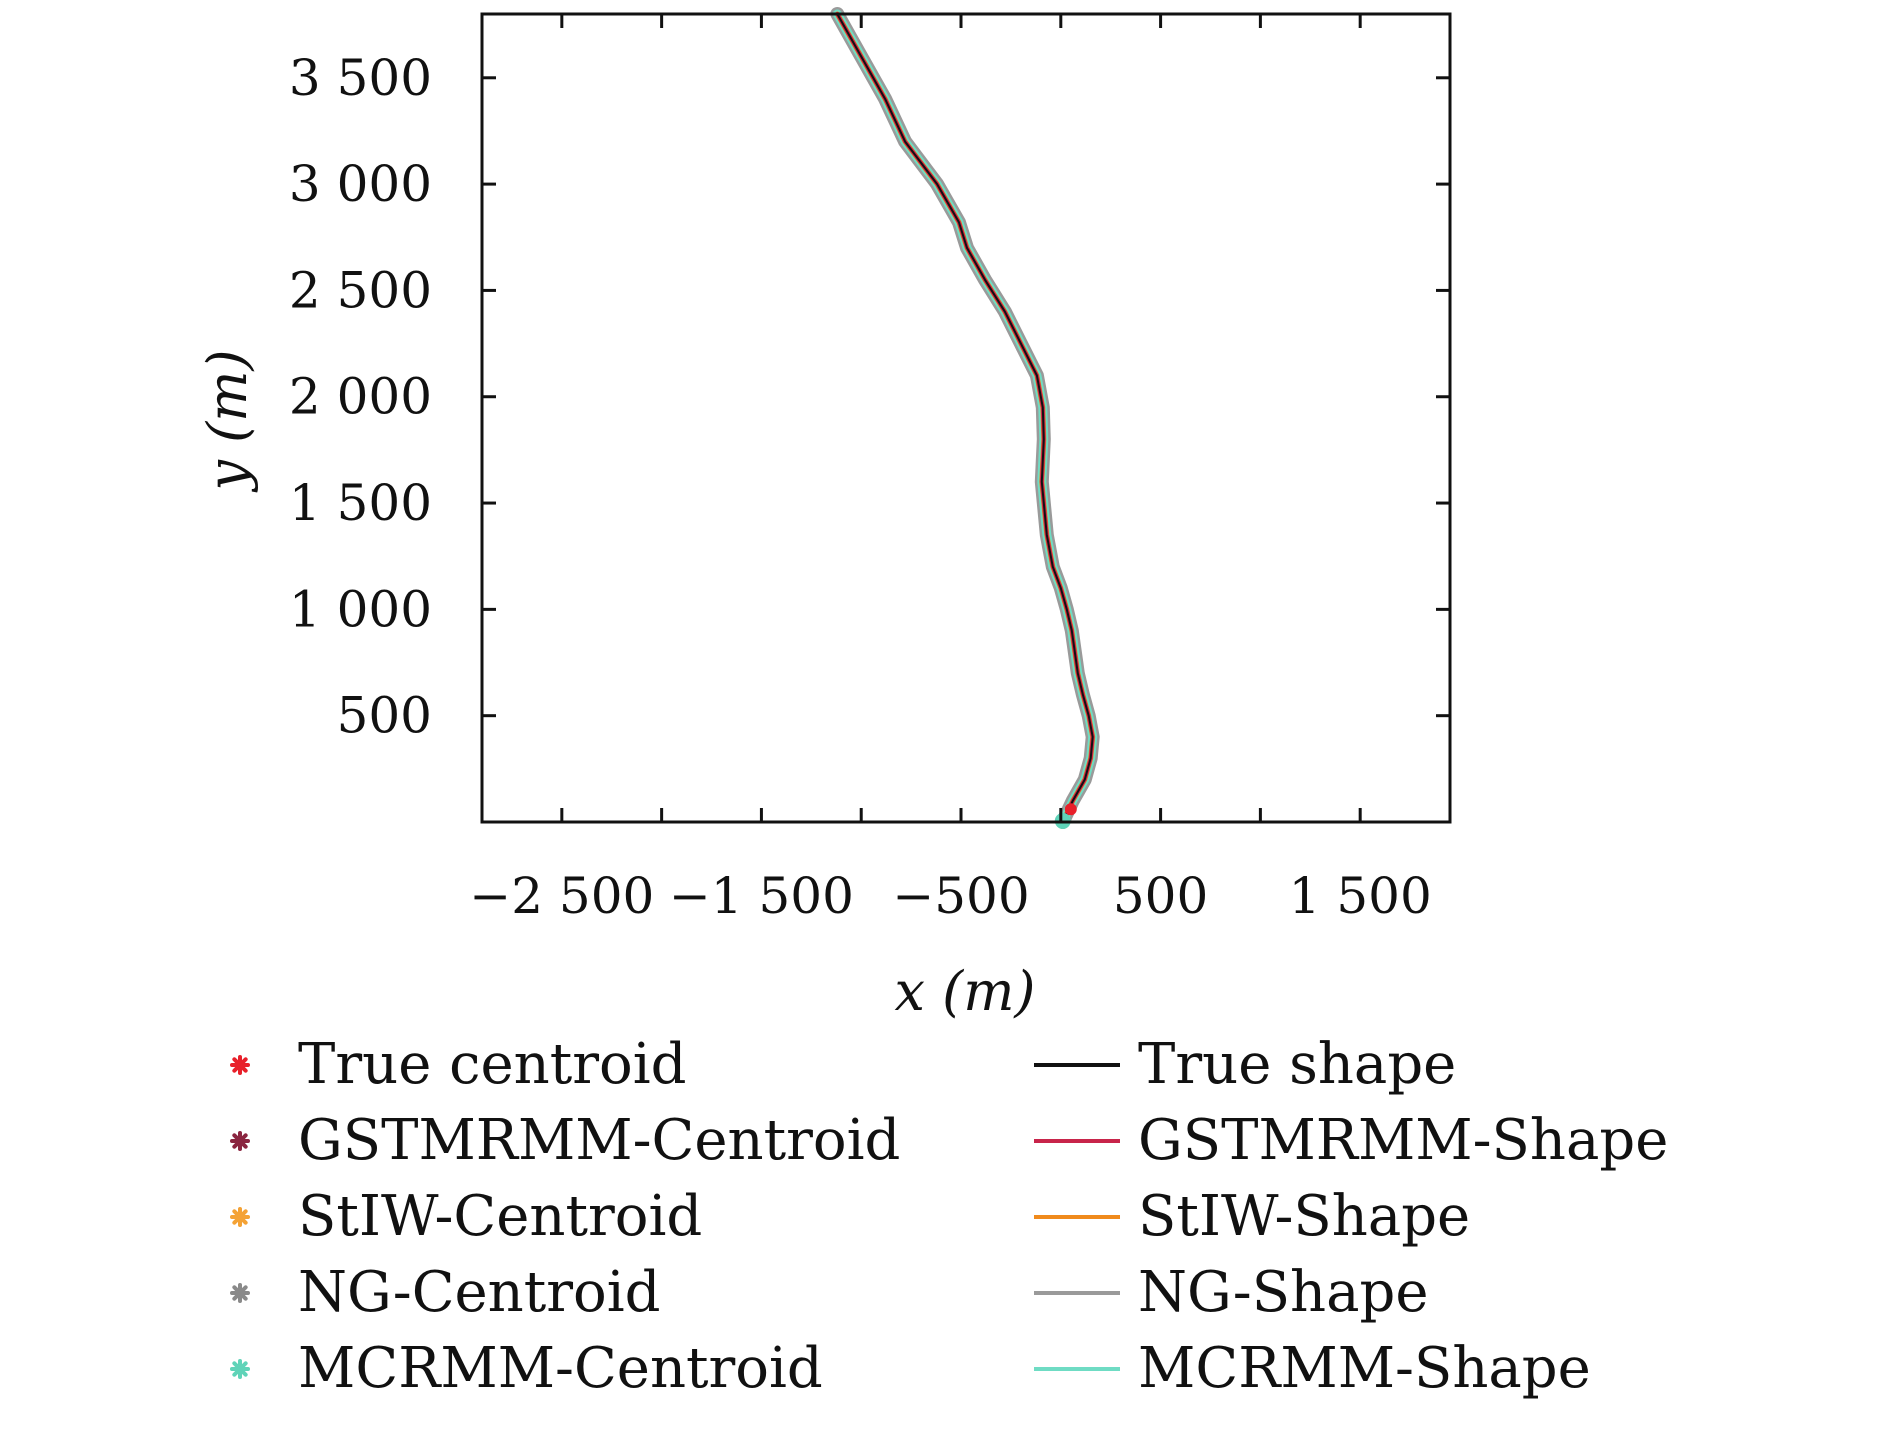 This screenshot has height=1429, width=1890. What do you see at coordinates (960, 896) in the screenshot?
I see `x-tick-label: −500` at bounding box center [960, 896].